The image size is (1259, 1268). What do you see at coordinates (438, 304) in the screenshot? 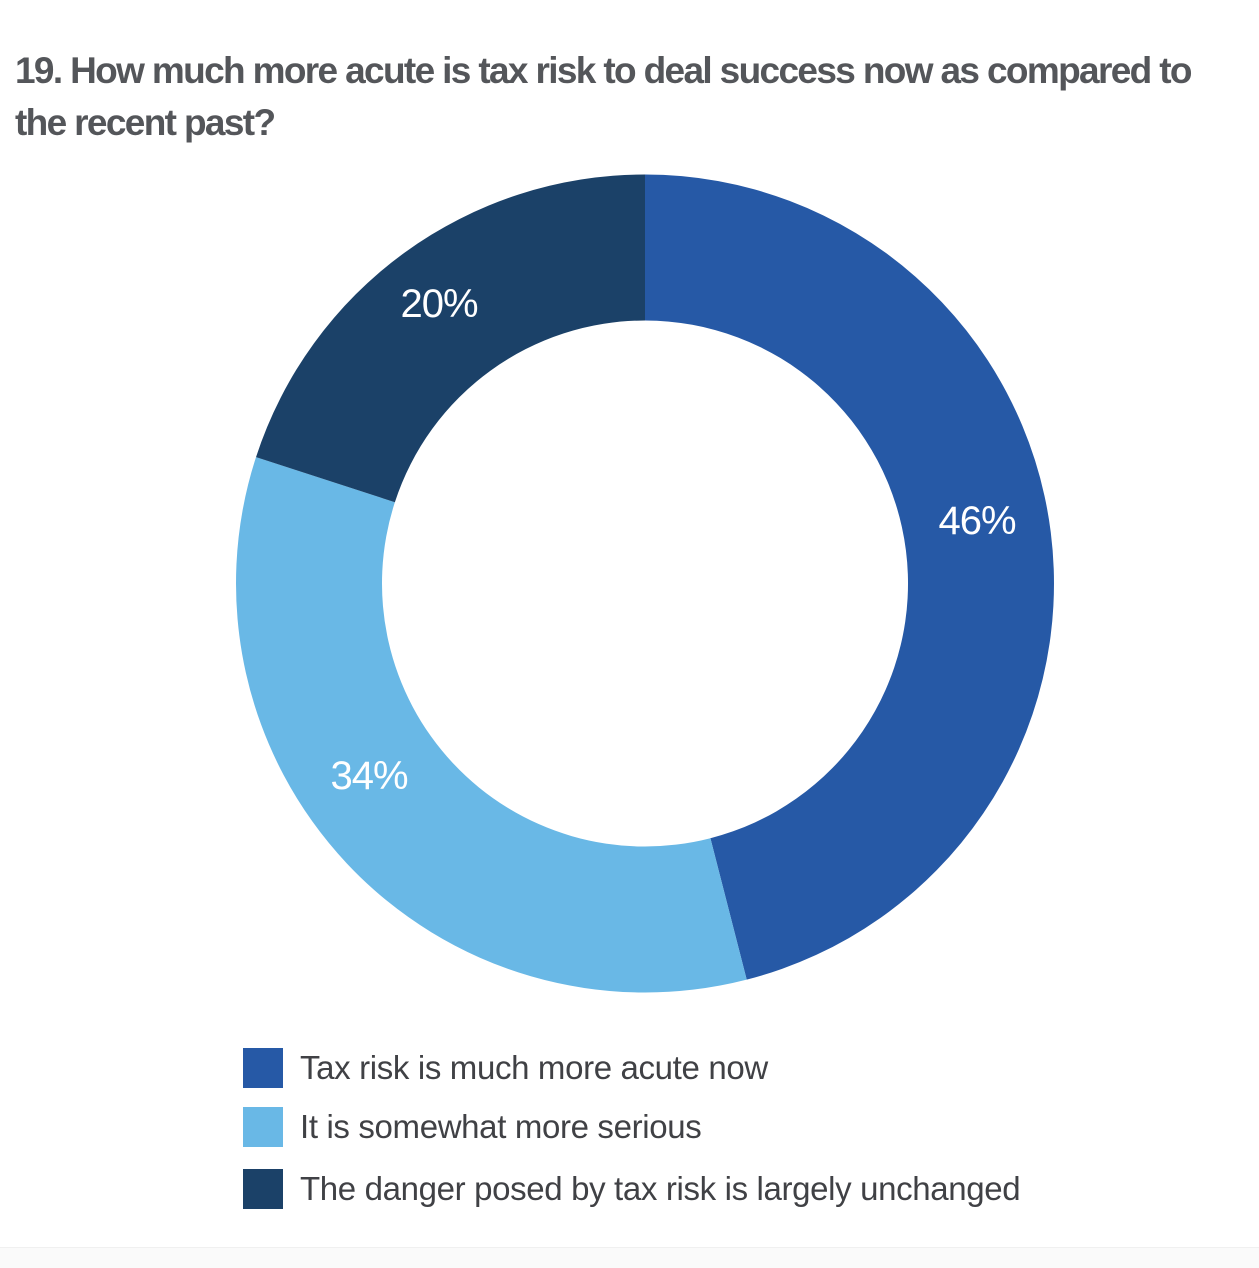
I see `svg-text: 20%` at bounding box center [438, 304].